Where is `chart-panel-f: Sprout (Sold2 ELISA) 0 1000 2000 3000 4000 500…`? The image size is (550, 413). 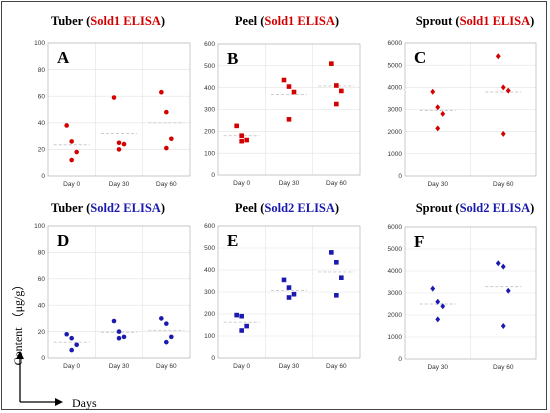 chart-panel-f: Sprout (Sold2 ELISA) 0 1000 2000 3000 4000 500… is located at coordinates (462, 286).